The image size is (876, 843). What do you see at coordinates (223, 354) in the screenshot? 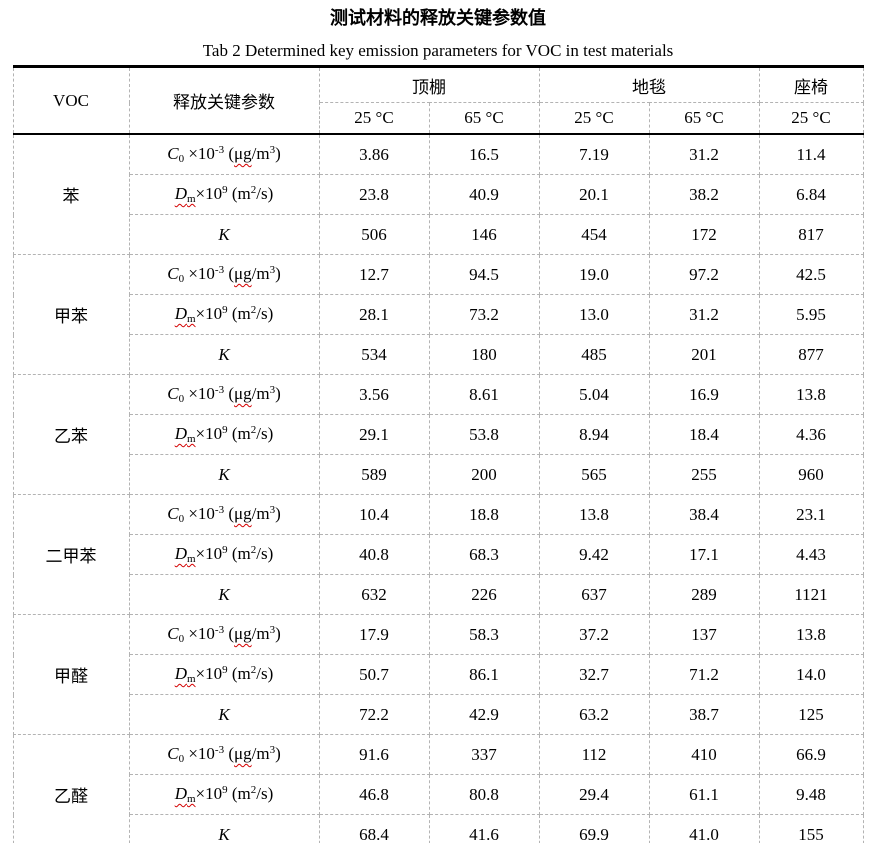
I see `param-text-run: K` at bounding box center [223, 354].